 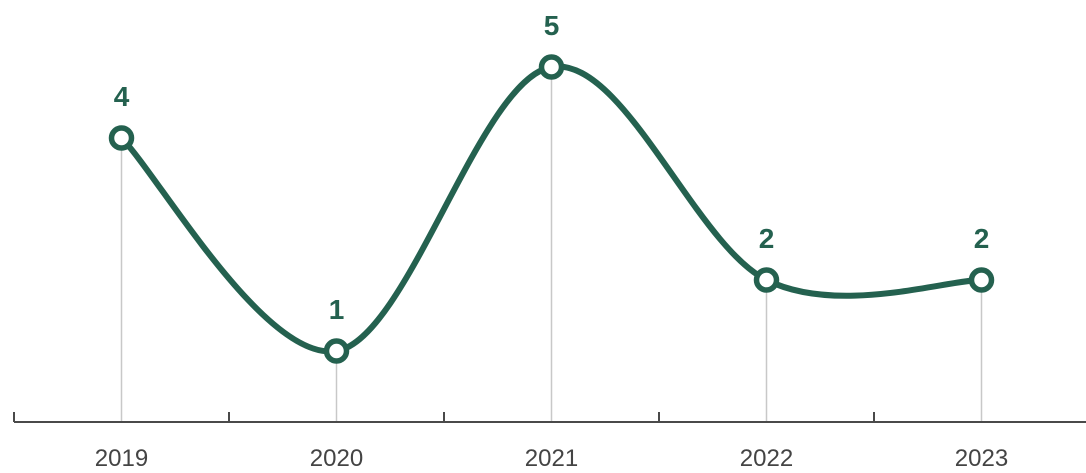 I want to click on data-label: 4, so click(x=122, y=96).